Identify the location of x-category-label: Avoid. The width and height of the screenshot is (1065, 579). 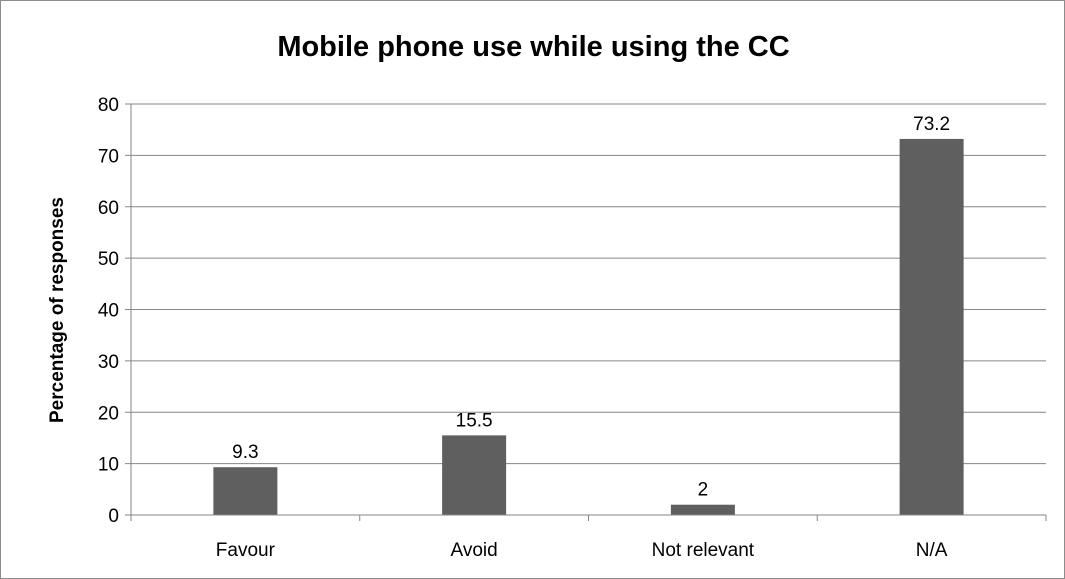
(474, 550).